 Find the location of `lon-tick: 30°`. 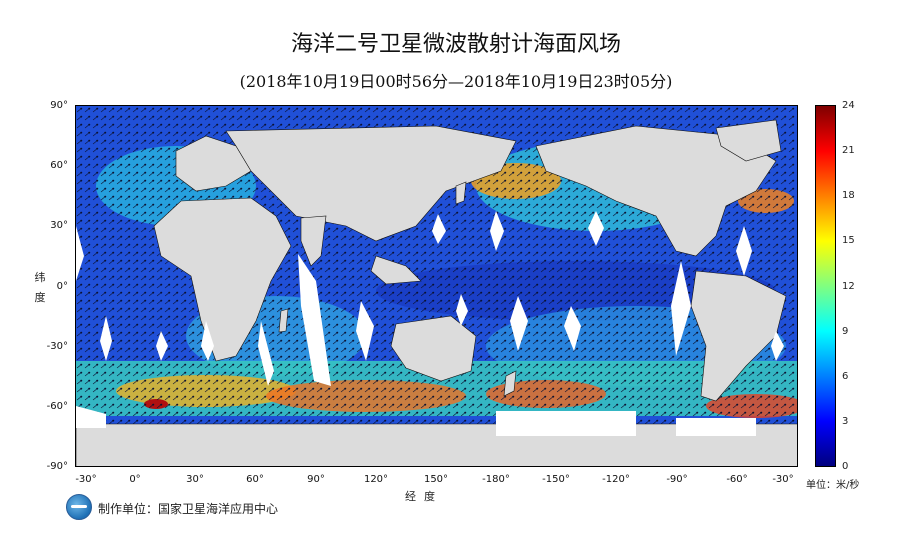

lon-tick: 30° is located at coordinates (195, 479).